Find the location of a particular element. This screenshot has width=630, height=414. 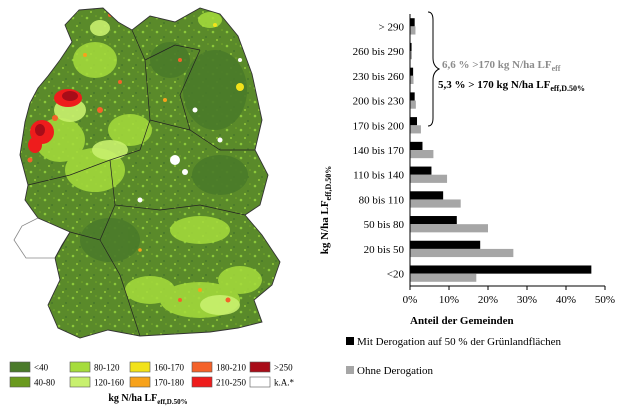

y-tick-label: 170 bis 200 is located at coordinates (379, 126).